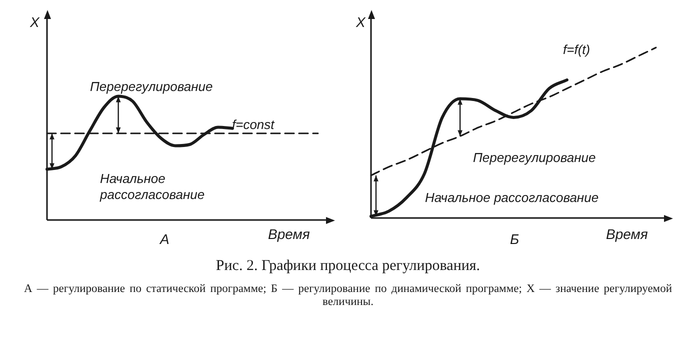 The width and height of the screenshot is (696, 337). Describe the element at coordinates (534, 158) in the screenshot. I see `annotation: Перерегулирование` at that location.